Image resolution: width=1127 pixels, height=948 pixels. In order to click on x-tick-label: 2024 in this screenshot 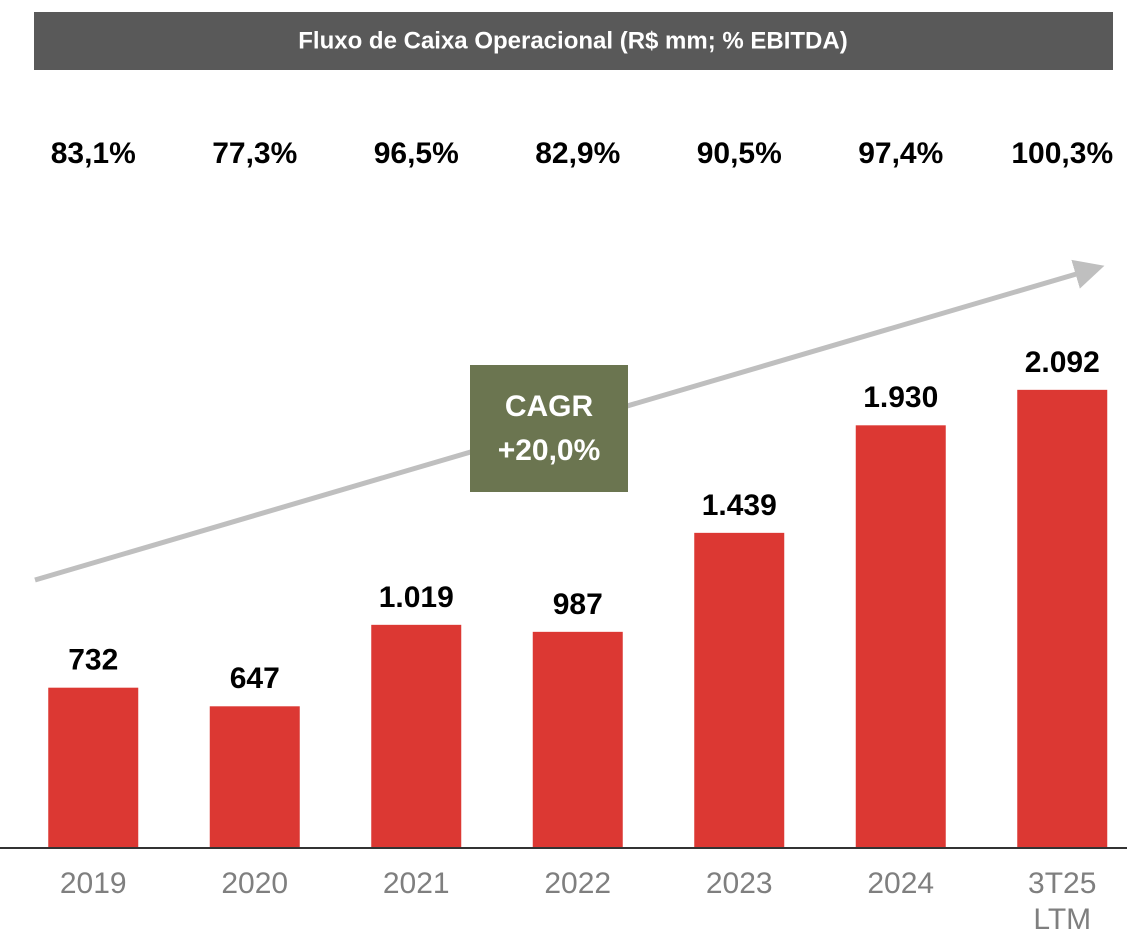, I will do `click(901, 883)`.